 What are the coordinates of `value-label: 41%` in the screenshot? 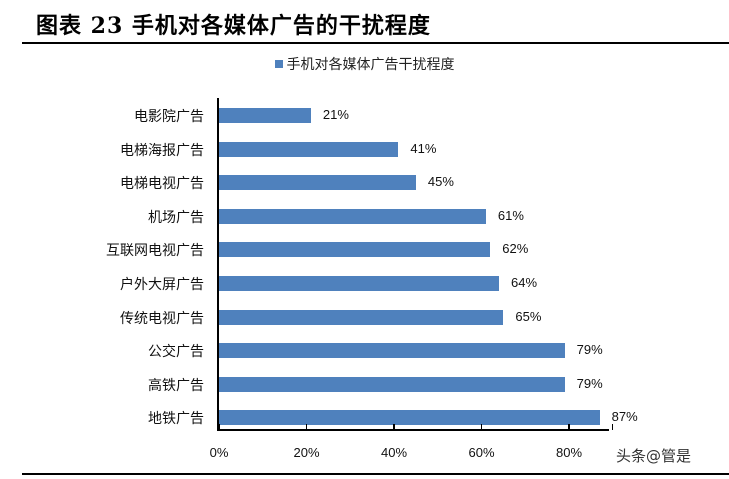 It's located at (423, 148).